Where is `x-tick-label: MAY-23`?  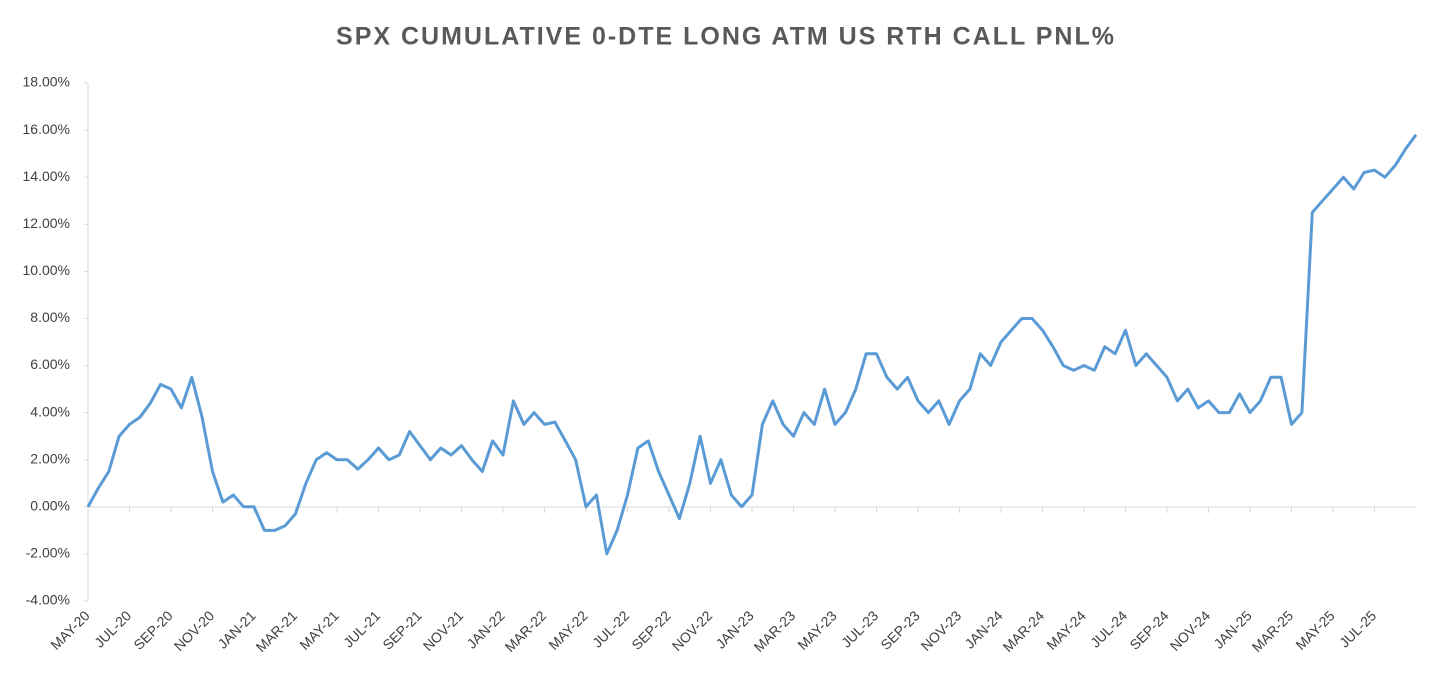 x-tick-label: MAY-23 is located at coordinates (817, 630).